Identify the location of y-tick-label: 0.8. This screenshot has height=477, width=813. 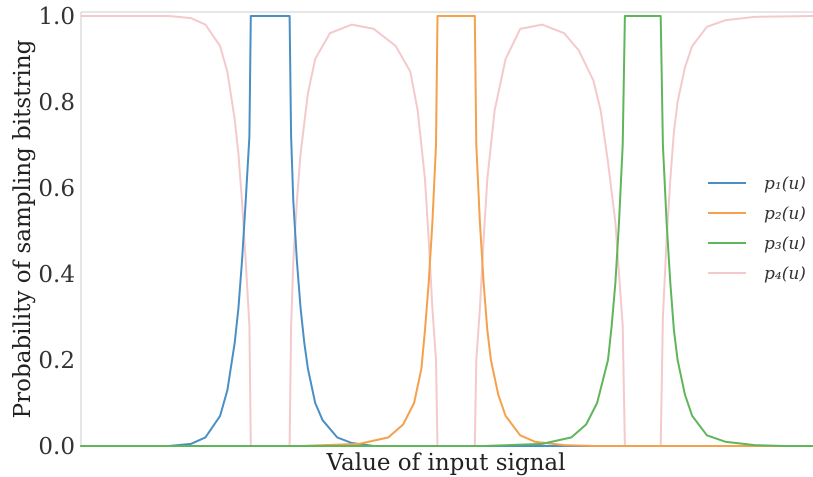
(56, 103).